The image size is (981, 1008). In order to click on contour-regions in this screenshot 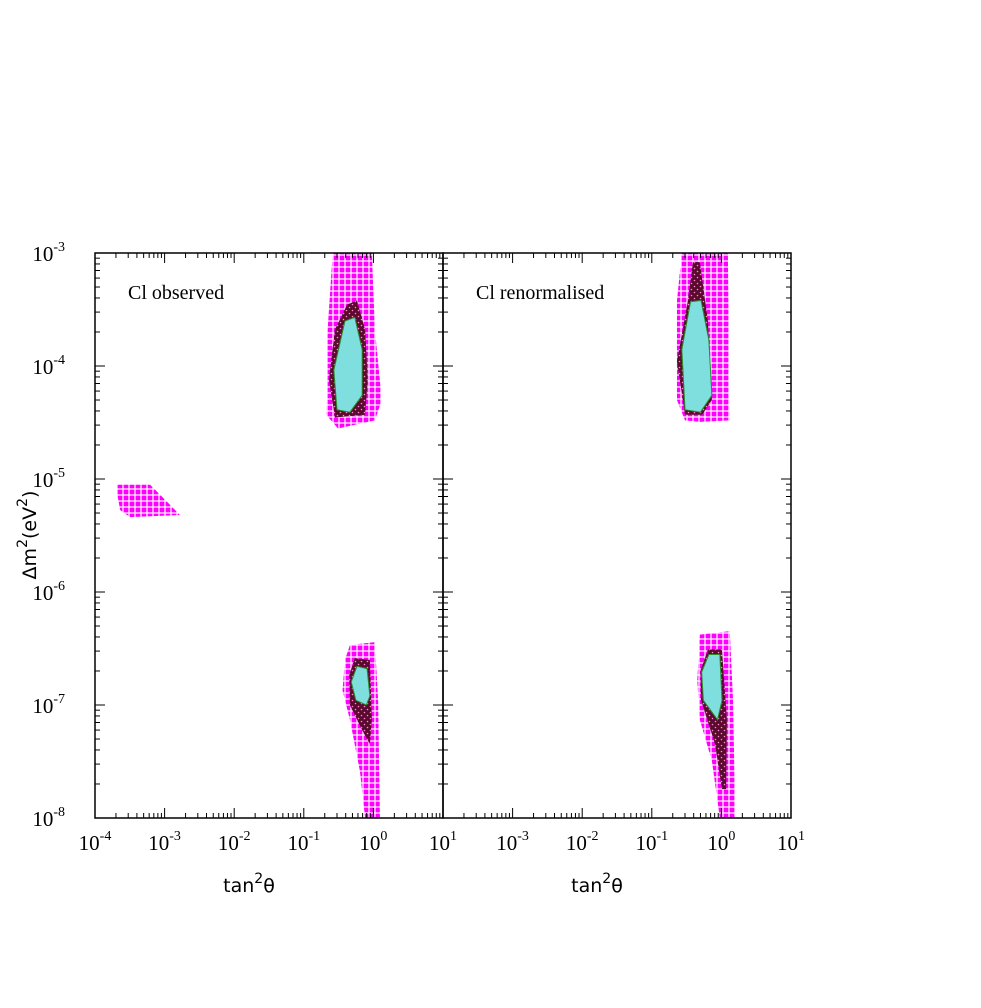, I will do `click(706, 535)`.